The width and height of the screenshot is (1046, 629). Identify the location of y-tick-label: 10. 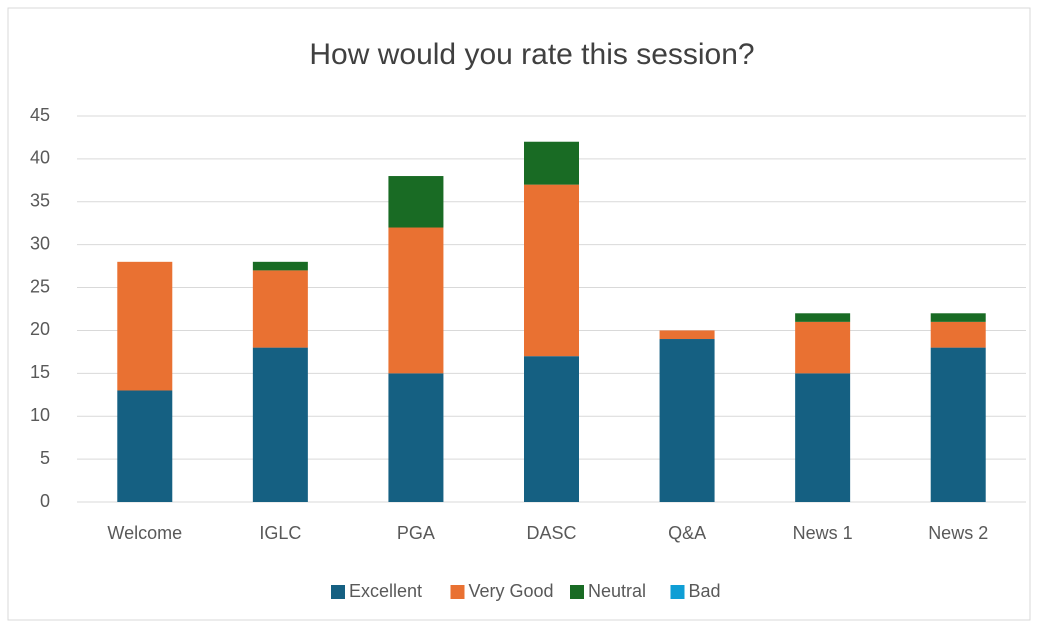
(40, 415).